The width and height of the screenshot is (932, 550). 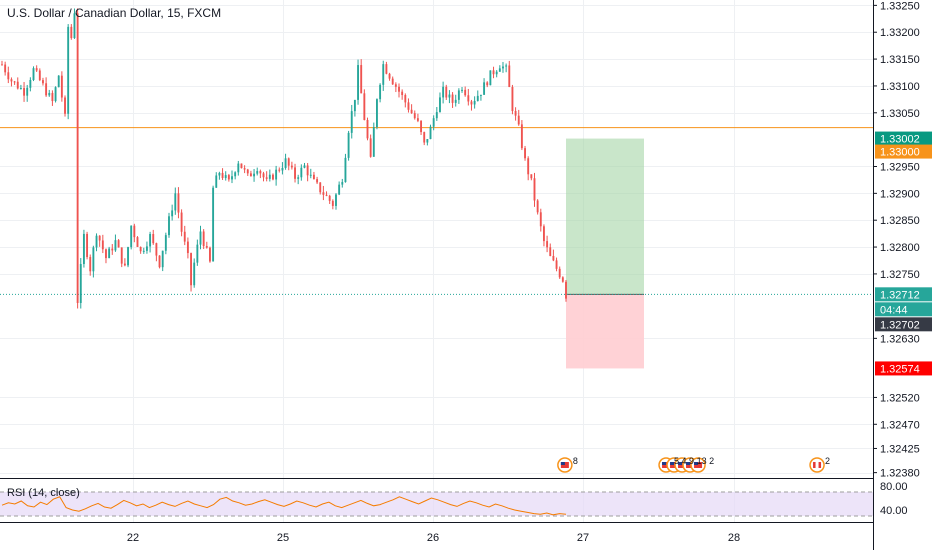 What do you see at coordinates (902, 275) in the screenshot?
I see `price-axis` at bounding box center [902, 275].